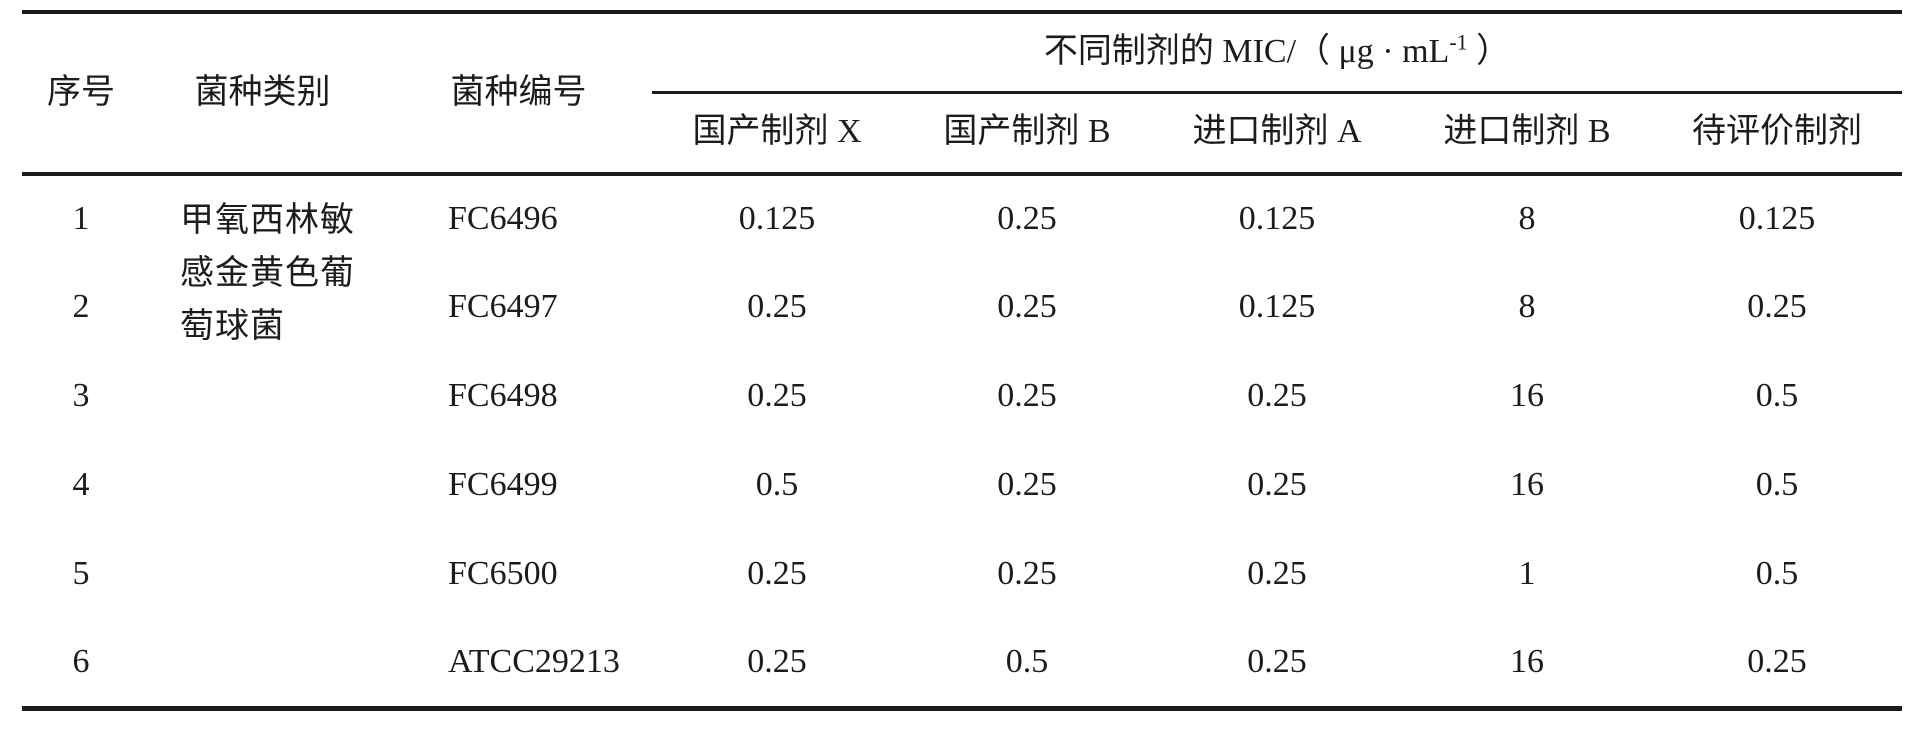 Image resolution: width=1920 pixels, height=736 pixels. Describe the element at coordinates (1277, 134) in the screenshot. I see `header-prep-import-a: 进口制剂 A` at that location.